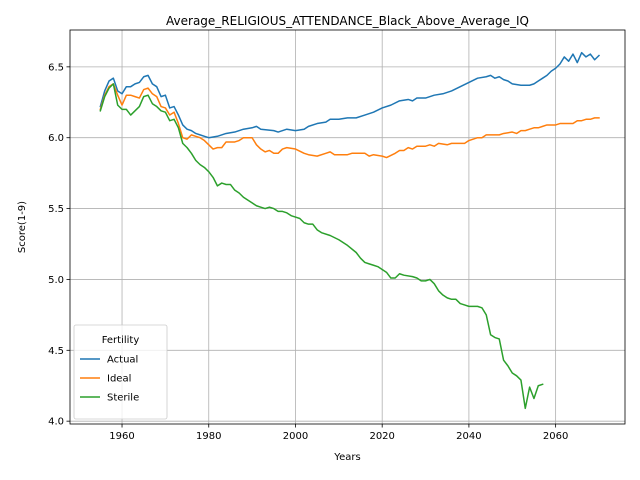  What do you see at coordinates (468, 436) in the screenshot?
I see `x-tick-label: 2040` at bounding box center [468, 436].